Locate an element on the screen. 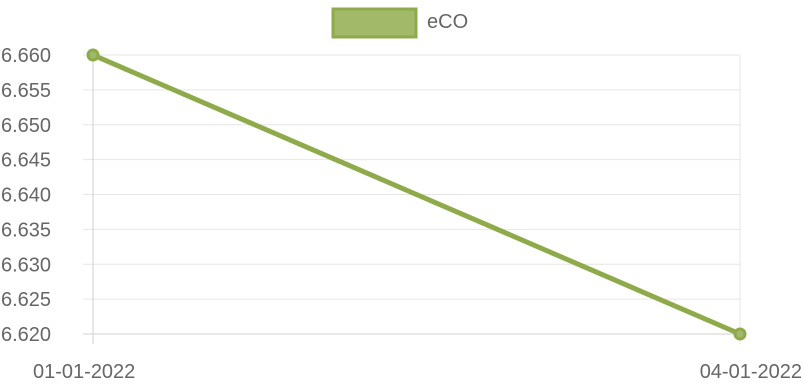 The height and width of the screenshot is (390, 804). y-tick-label: 6.660 is located at coordinates (26, 56).